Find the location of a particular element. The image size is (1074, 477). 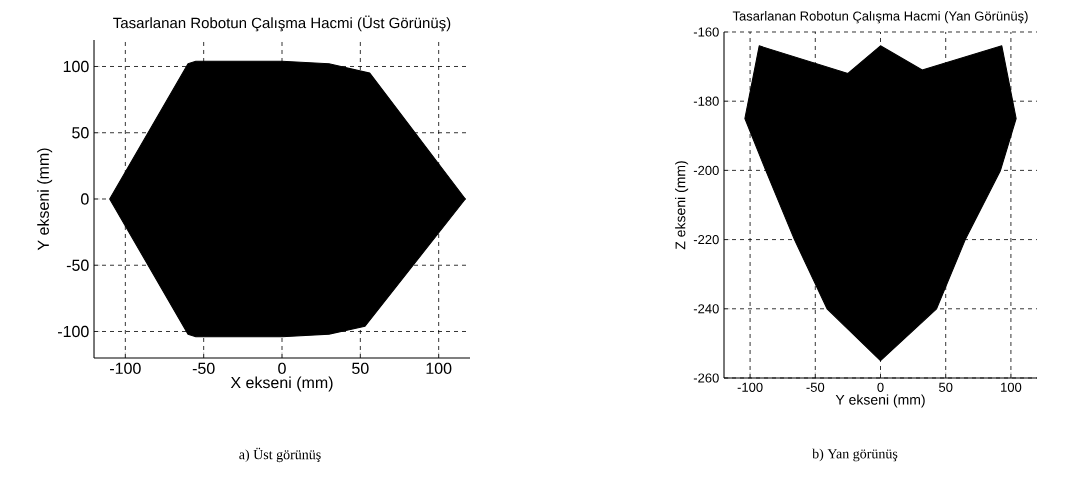

y-tick-label: -160 is located at coordinates (706, 32).